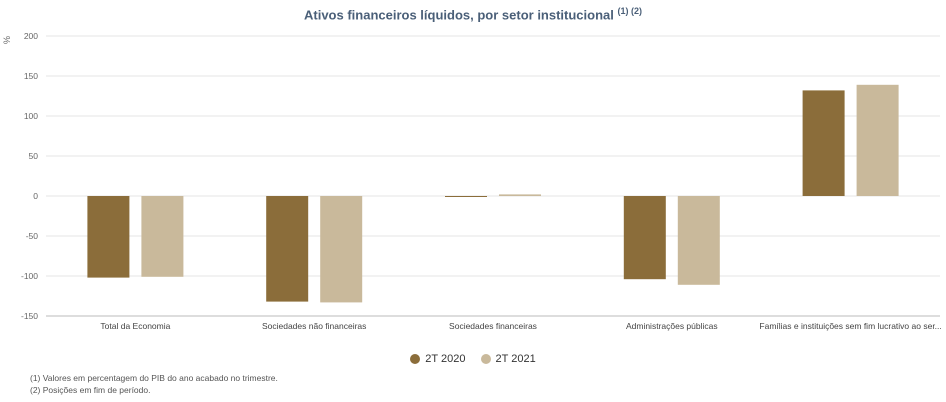 The height and width of the screenshot is (402, 946). Describe the element at coordinates (29, 176) in the screenshot. I see `y-axis-ticks: 200 150 100 50 0 -50 -100 -150` at that location.